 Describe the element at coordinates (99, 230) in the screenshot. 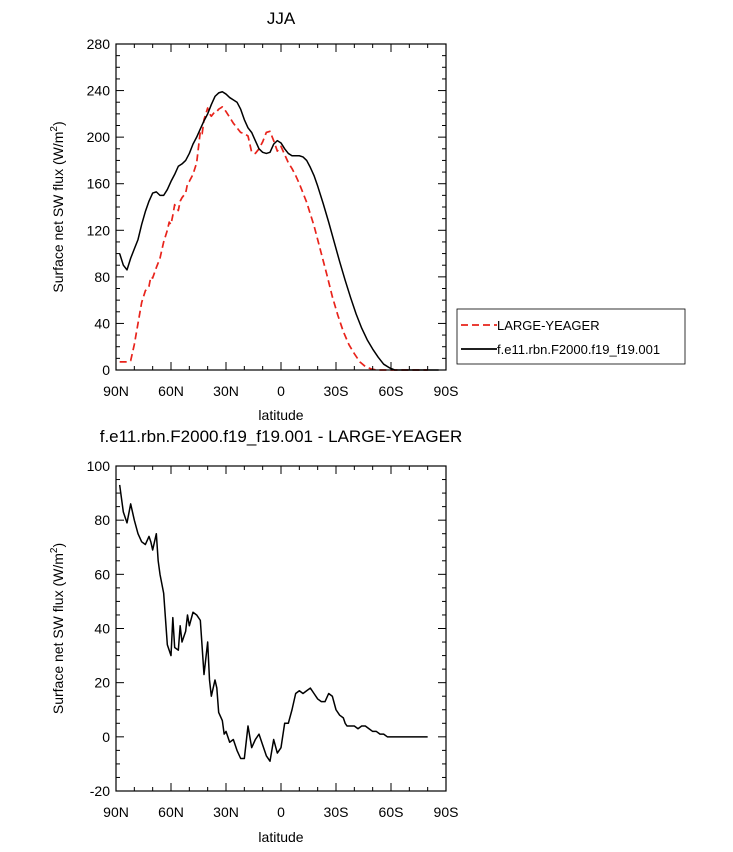

I see `y-tick-label: 120` at that location.